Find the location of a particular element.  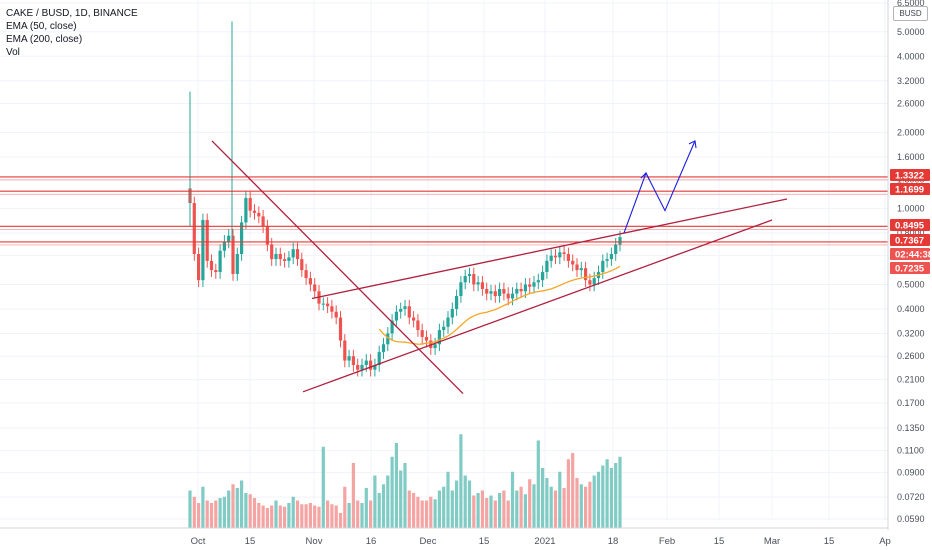

time-tick-label: Oct is located at coordinates (198, 541).